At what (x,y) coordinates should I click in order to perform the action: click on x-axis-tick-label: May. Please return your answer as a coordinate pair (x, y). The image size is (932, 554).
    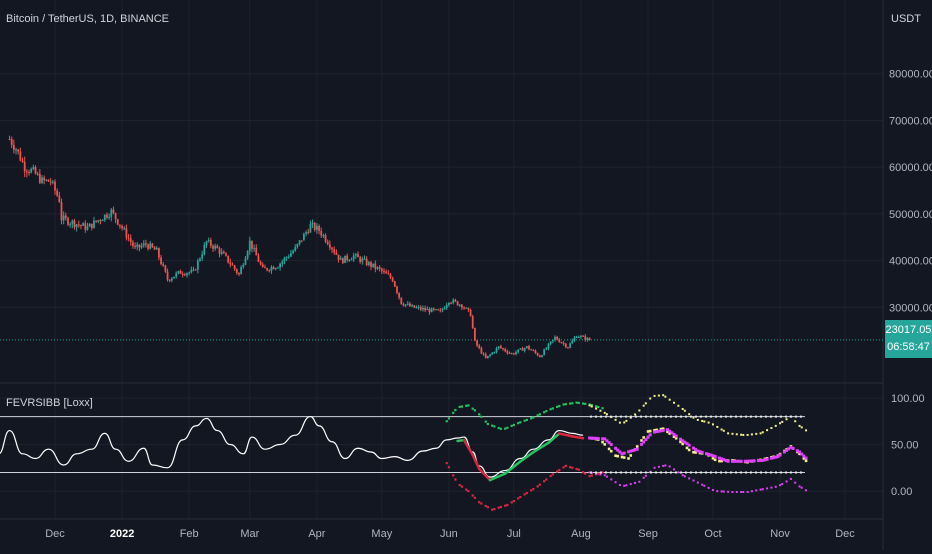
    Looking at the image, I should click on (381, 534).